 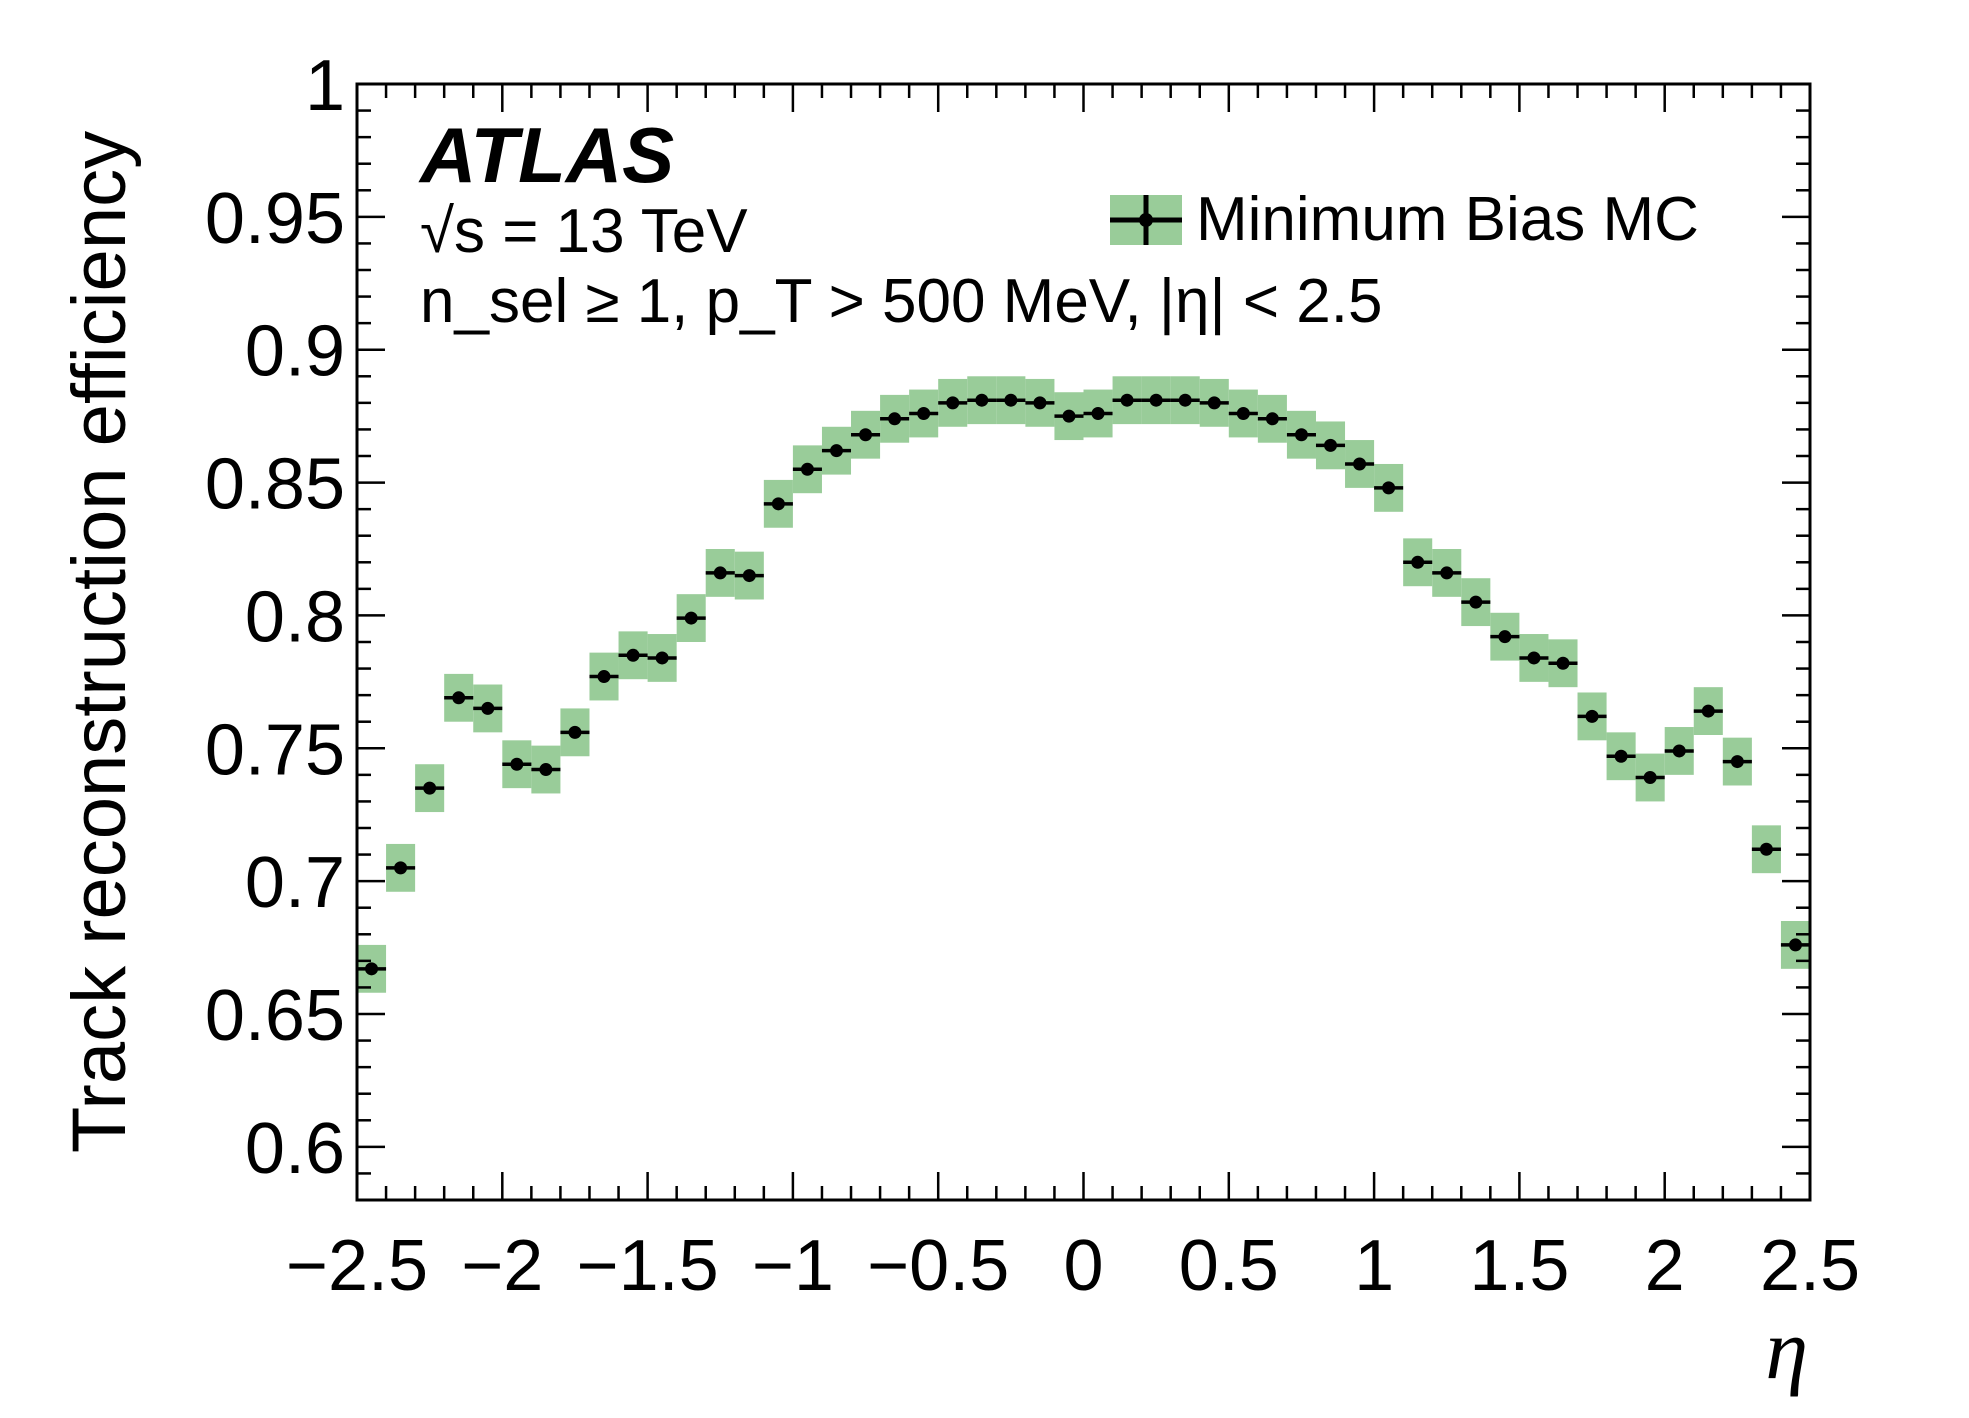 I want to click on x-tick-label: −1, so click(x=793, y=1266).